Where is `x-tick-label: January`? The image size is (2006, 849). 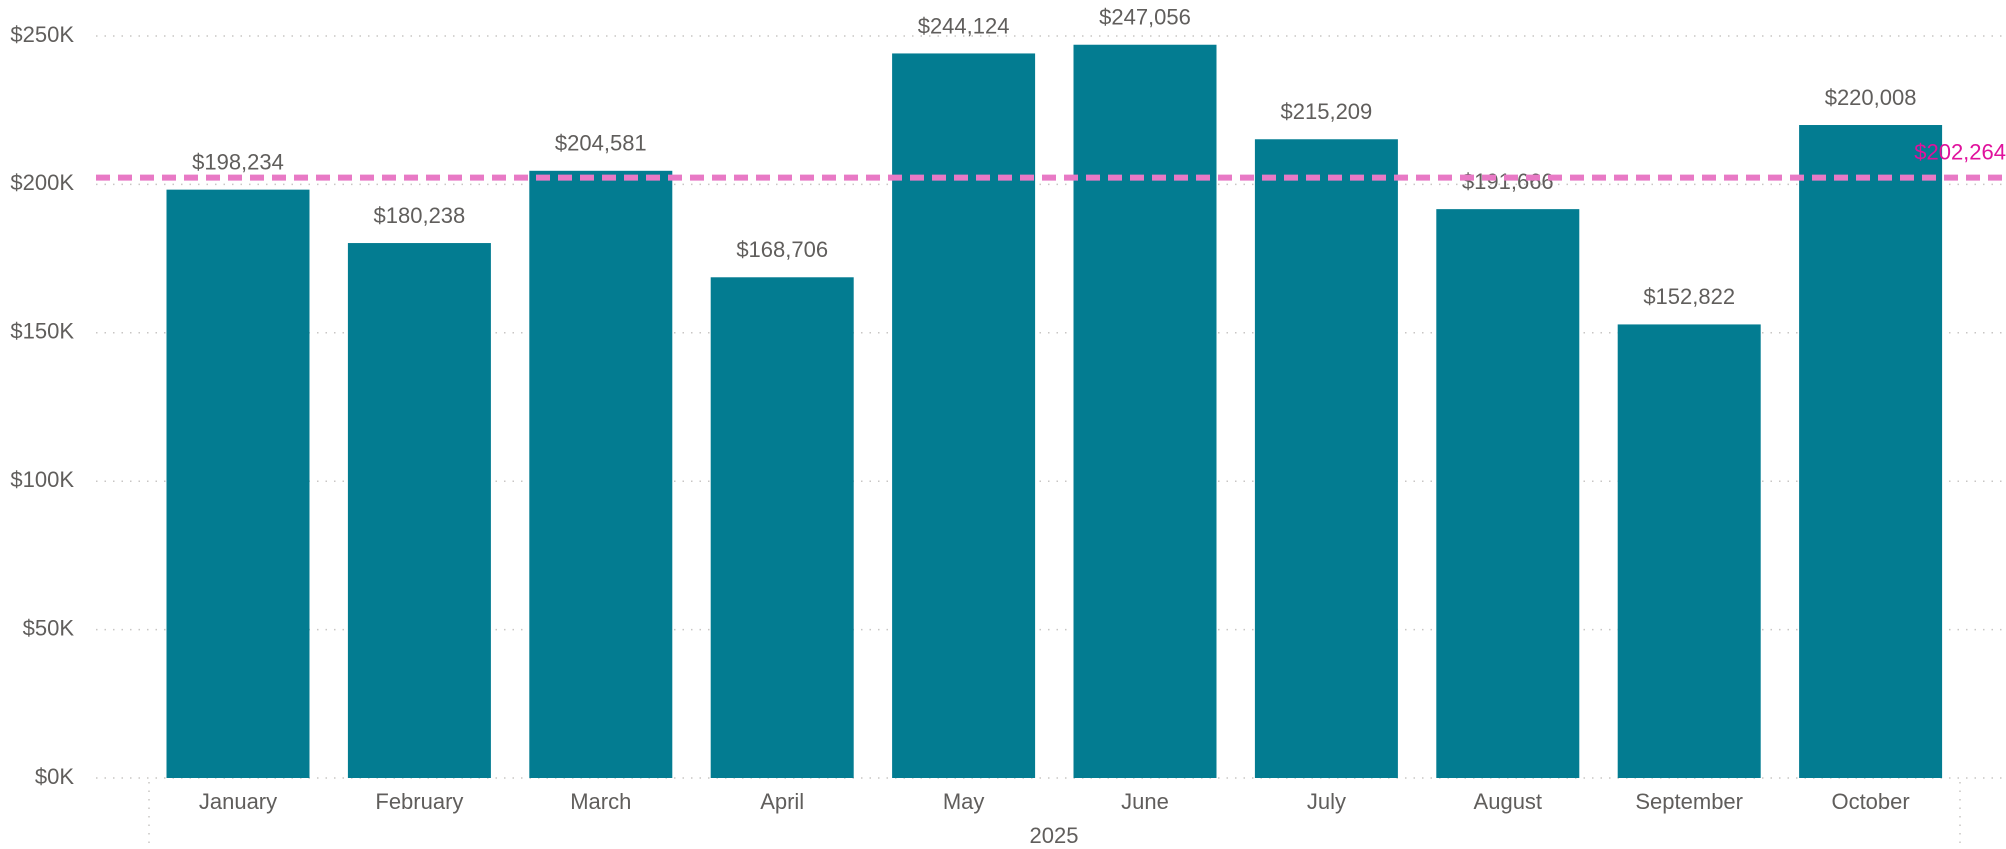
x-tick-label: January is located at coordinates (238, 801).